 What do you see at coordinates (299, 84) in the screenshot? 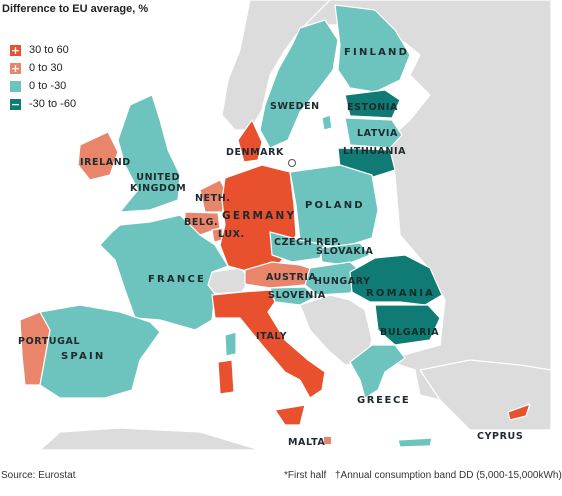
I see `sweden-region` at bounding box center [299, 84].